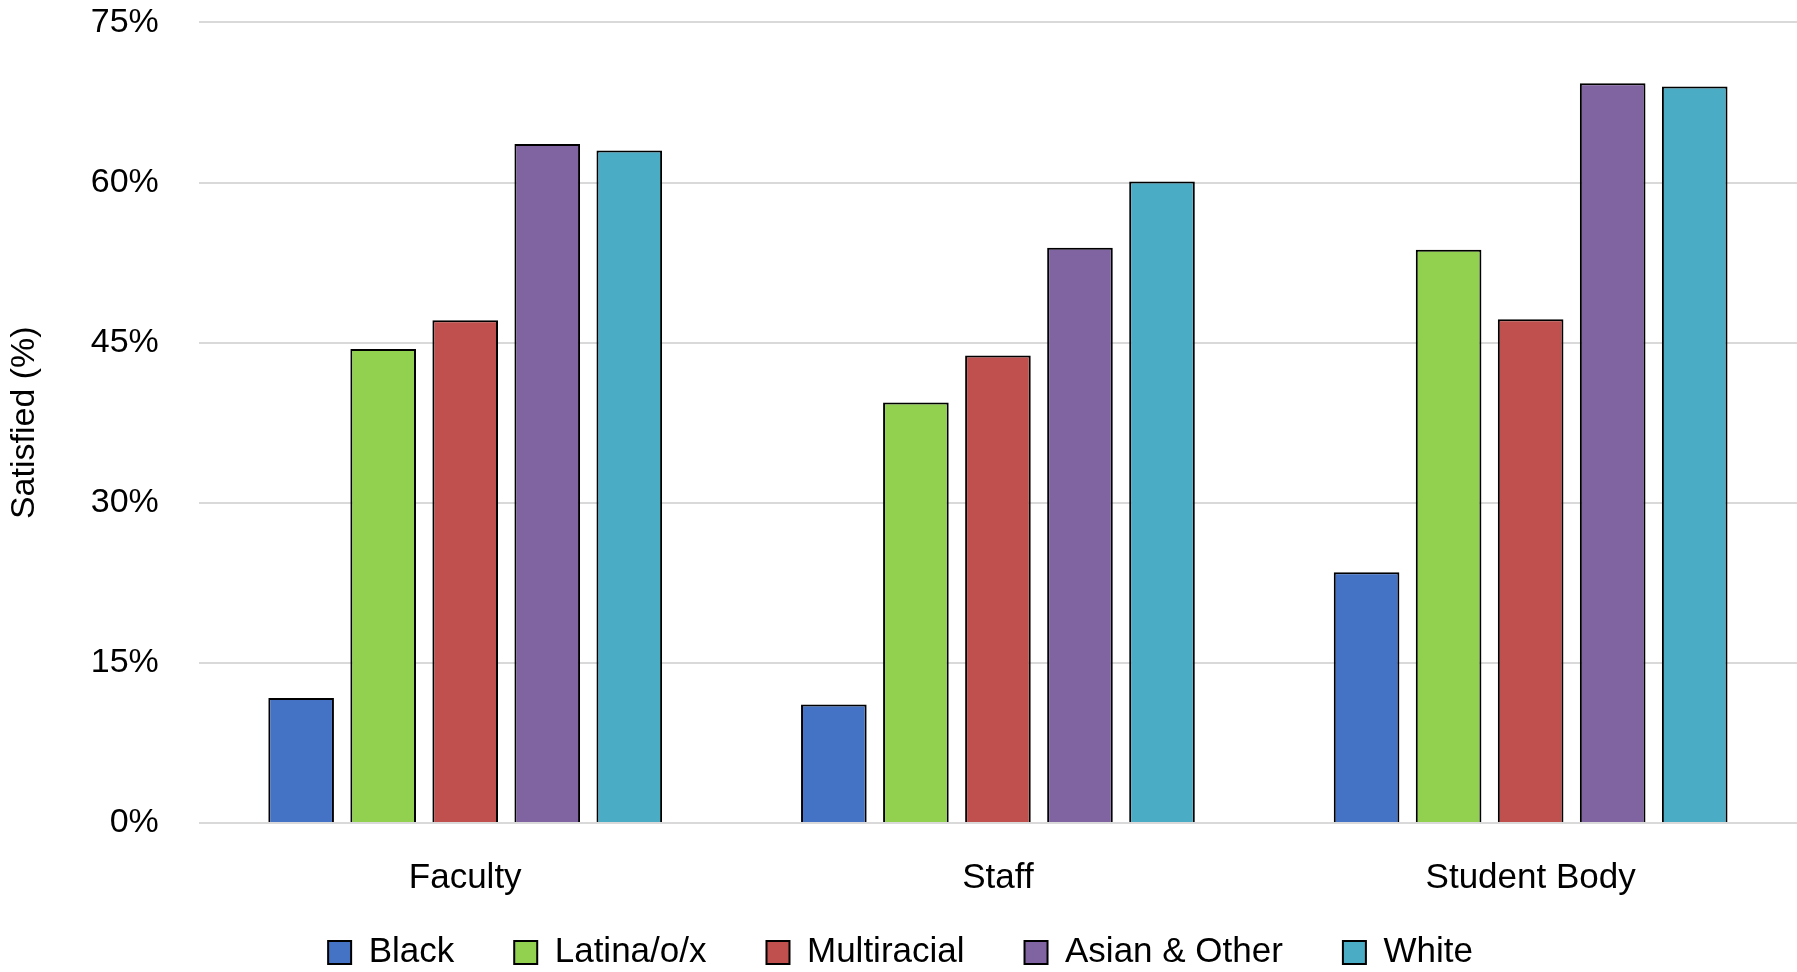 Image resolution: width=1797 pixels, height=972 pixels. What do you see at coordinates (1428, 950) in the screenshot?
I see `legend-label: White` at bounding box center [1428, 950].